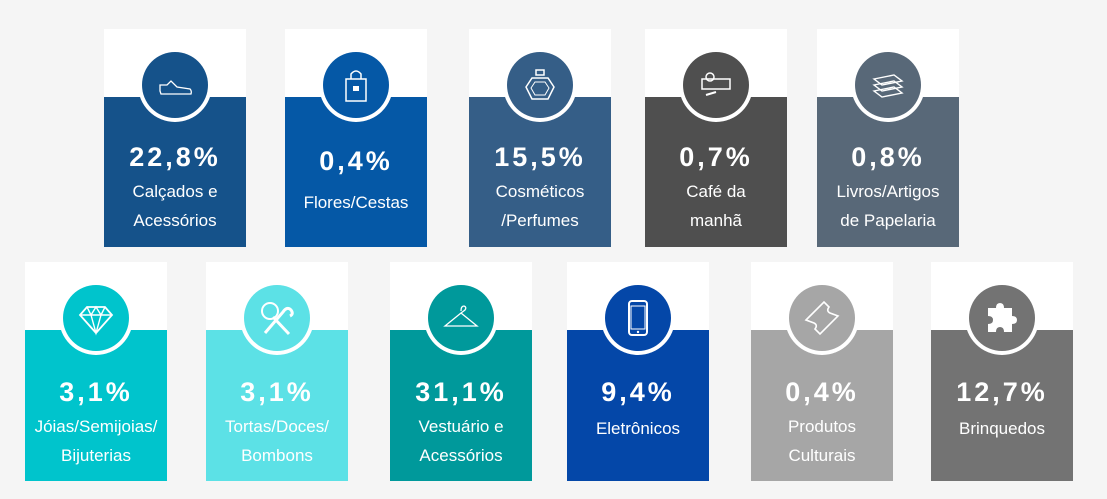 This screenshot has width=1107, height=499. I want to click on category-label: Brinquedos, so click(1002, 428).